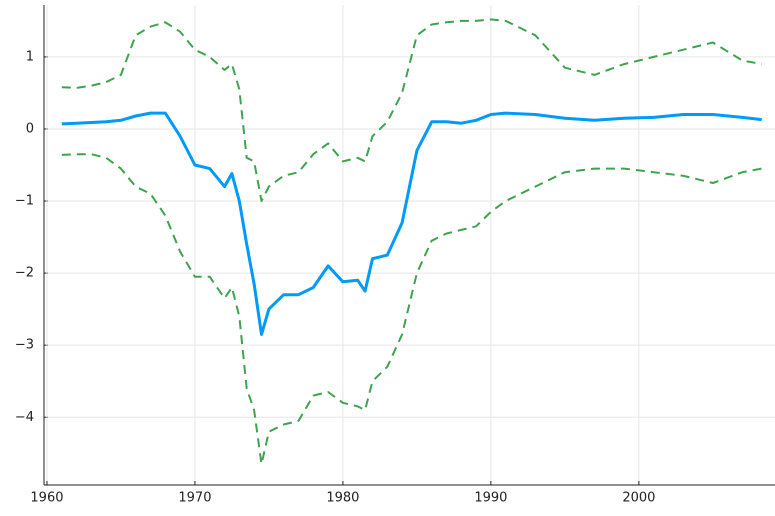 The height and width of the screenshot is (516, 775). I want to click on x-tick-label: 1990, so click(490, 498).